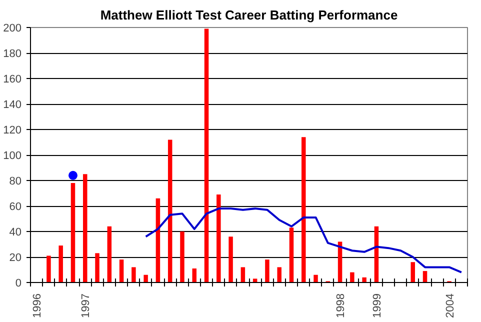 The width and height of the screenshot is (481, 322). What do you see at coordinates (15, 182) in the screenshot?
I see `y-tick-label: 80` at bounding box center [15, 182].